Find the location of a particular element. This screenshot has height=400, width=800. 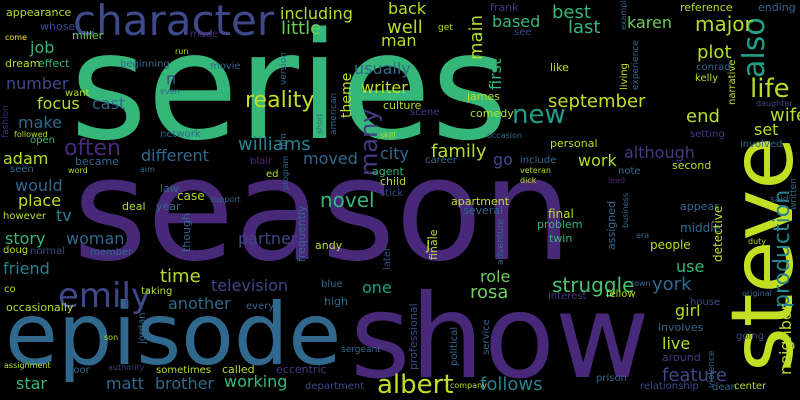

word-story: story is located at coordinates (25, 238).